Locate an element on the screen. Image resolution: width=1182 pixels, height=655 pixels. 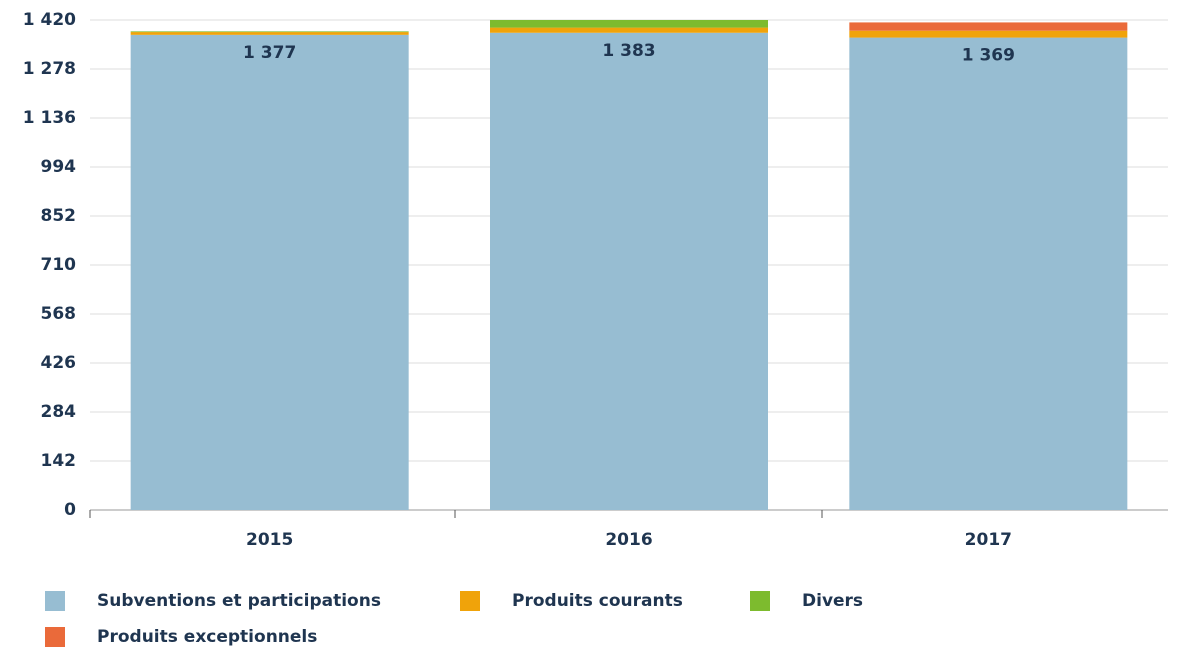
data-label: 1 383 is located at coordinates (628, 51).